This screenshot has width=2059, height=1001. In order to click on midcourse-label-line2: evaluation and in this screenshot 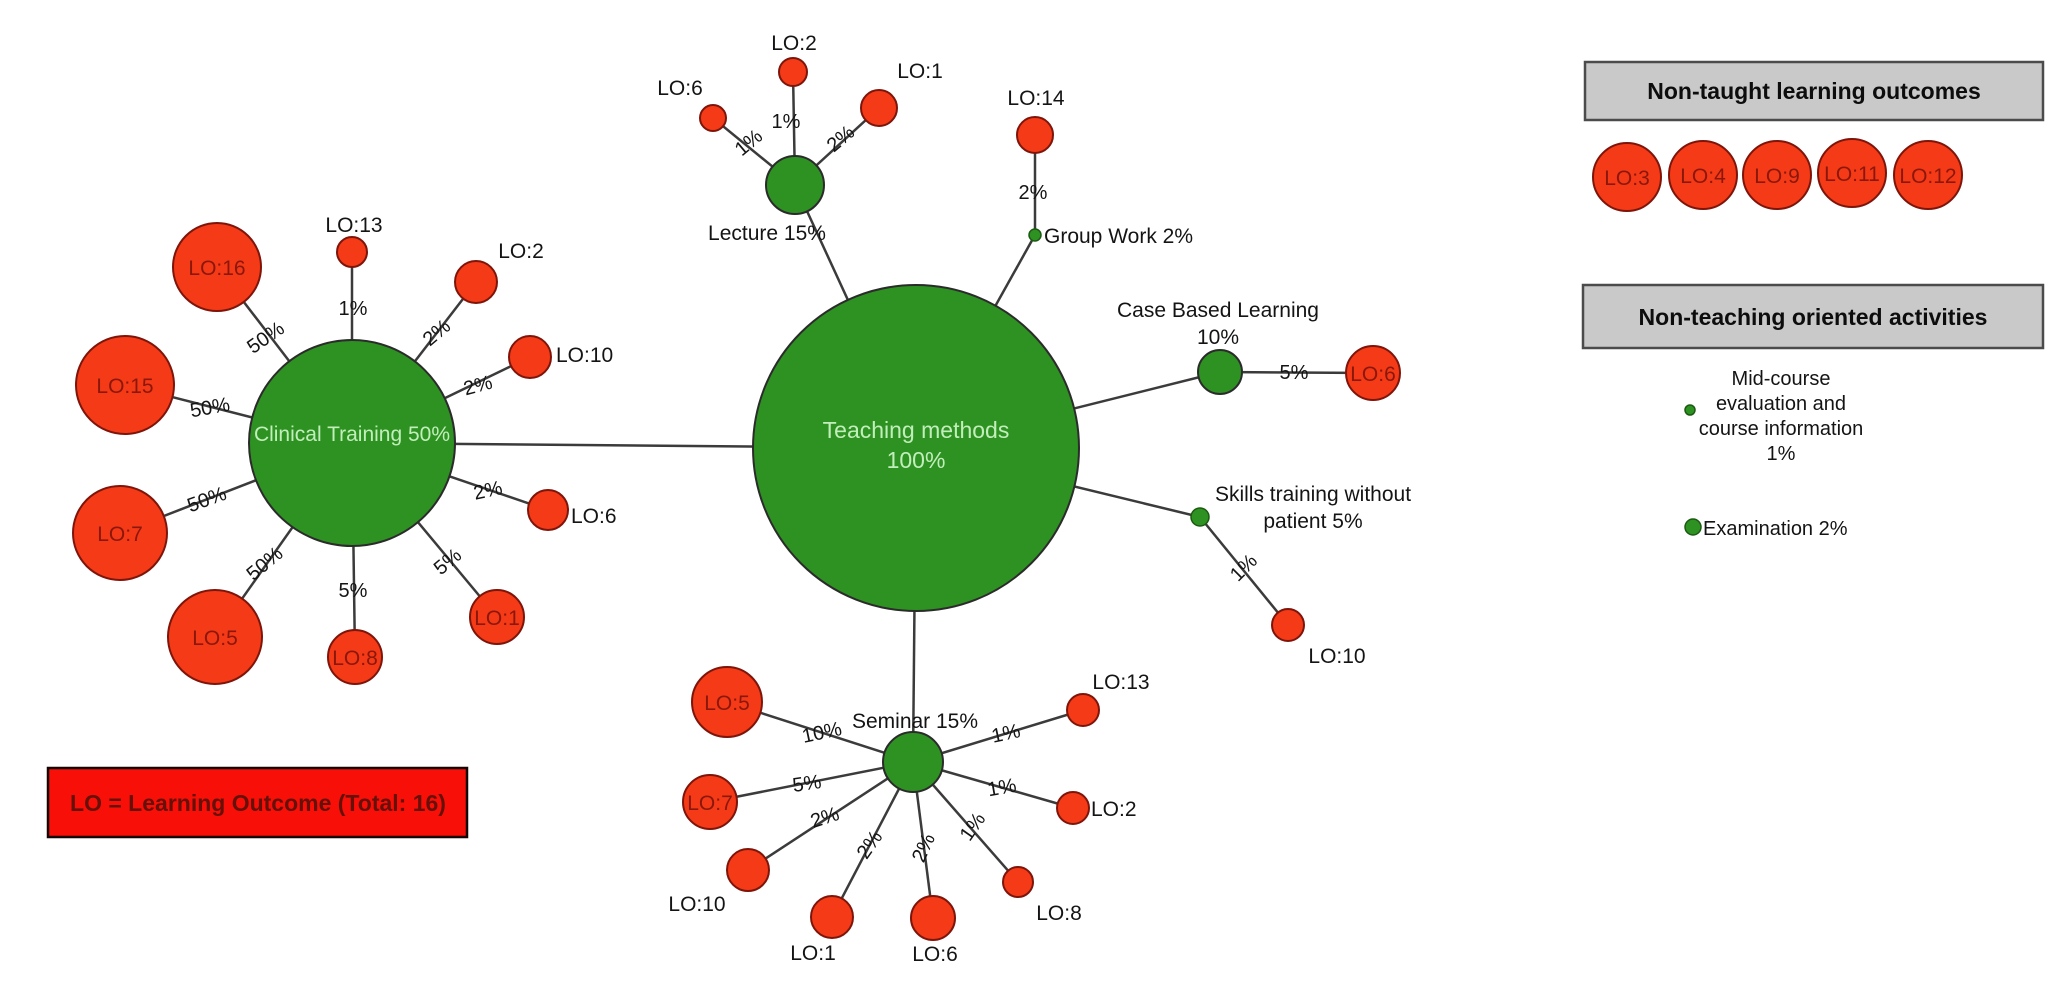, I will do `click(1781, 404)`.